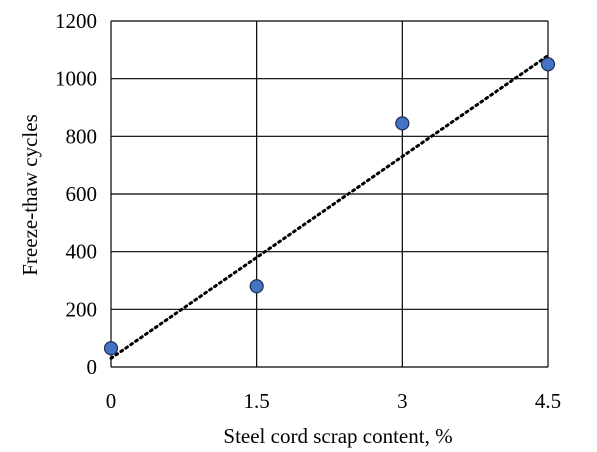  Describe the element at coordinates (76, 21) in the screenshot. I see `y-tick-label: 1200` at that location.